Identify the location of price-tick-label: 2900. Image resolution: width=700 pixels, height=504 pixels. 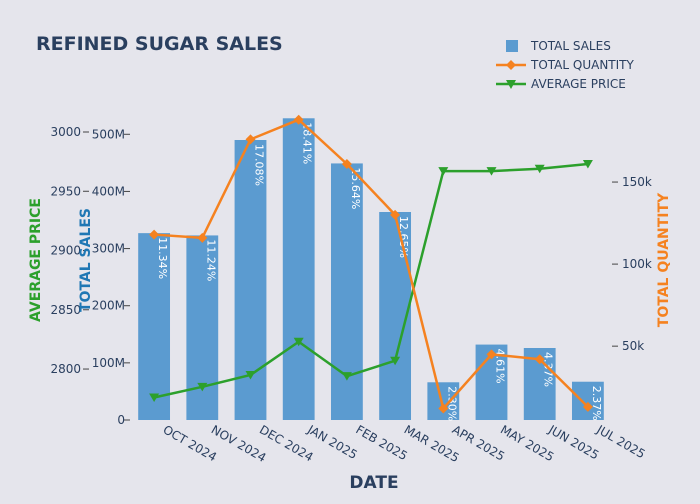
(65, 251).